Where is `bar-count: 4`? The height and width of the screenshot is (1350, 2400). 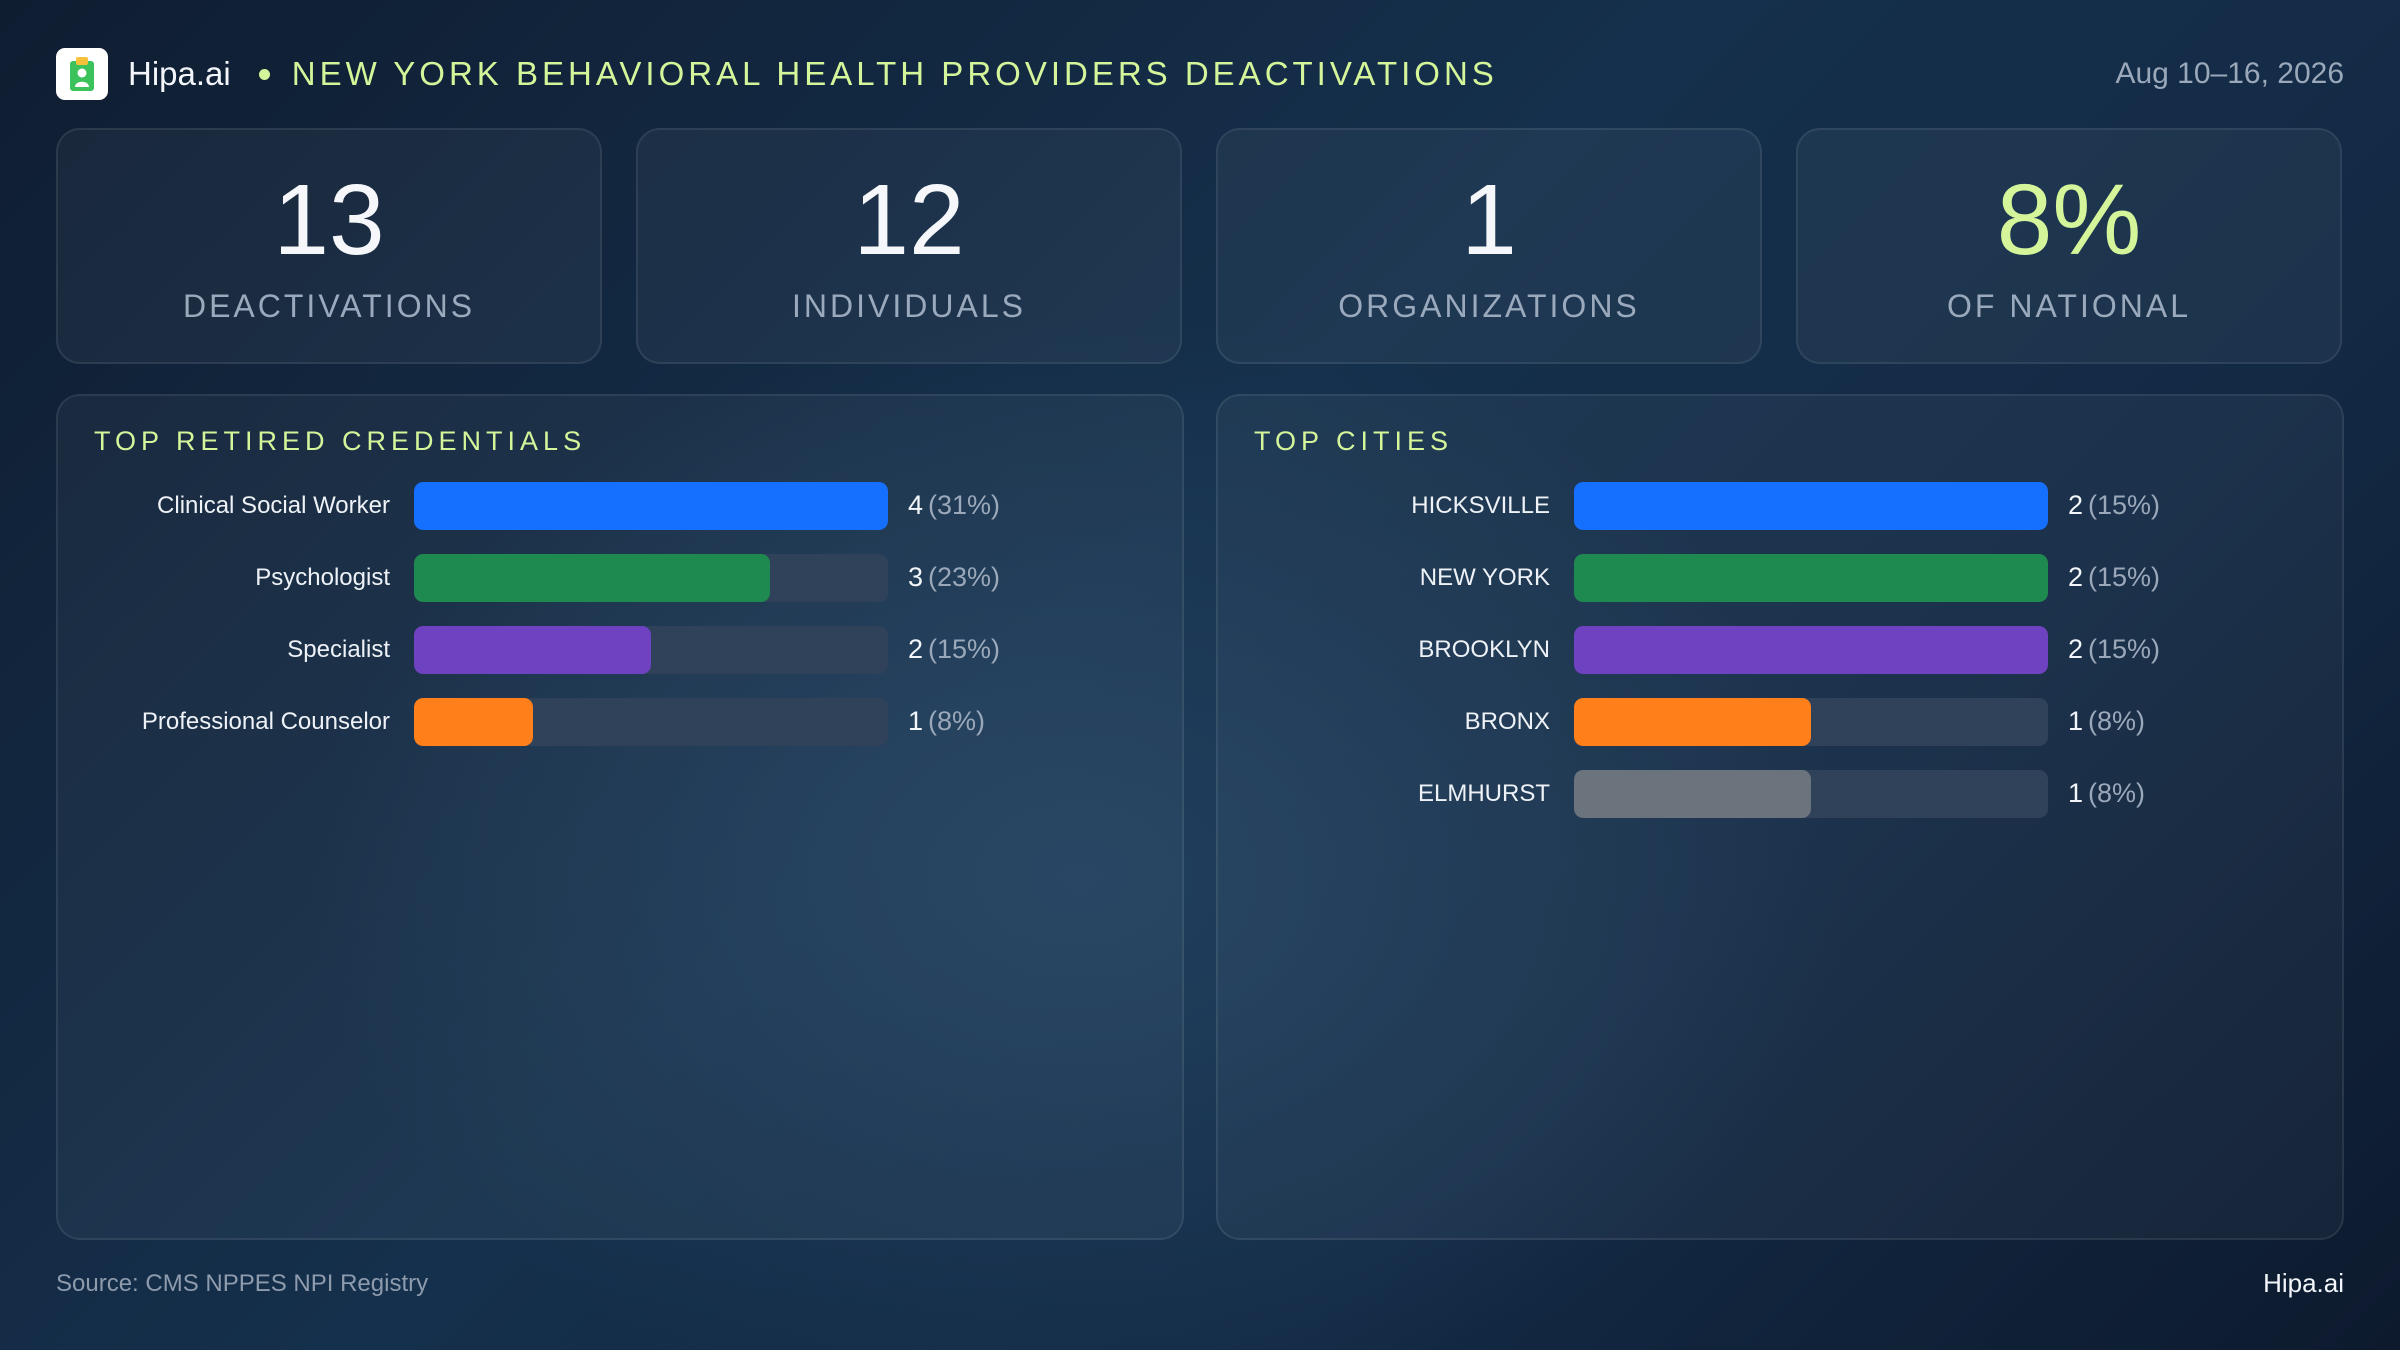
bar-count: 4 is located at coordinates (916, 505).